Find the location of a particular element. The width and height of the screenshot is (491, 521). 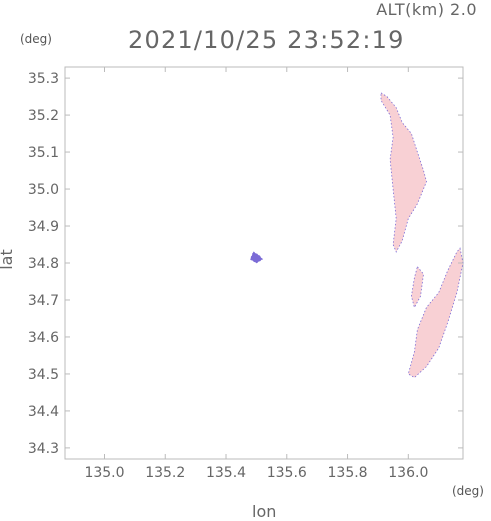

echo-region-small-cell is located at coordinates (417, 287).